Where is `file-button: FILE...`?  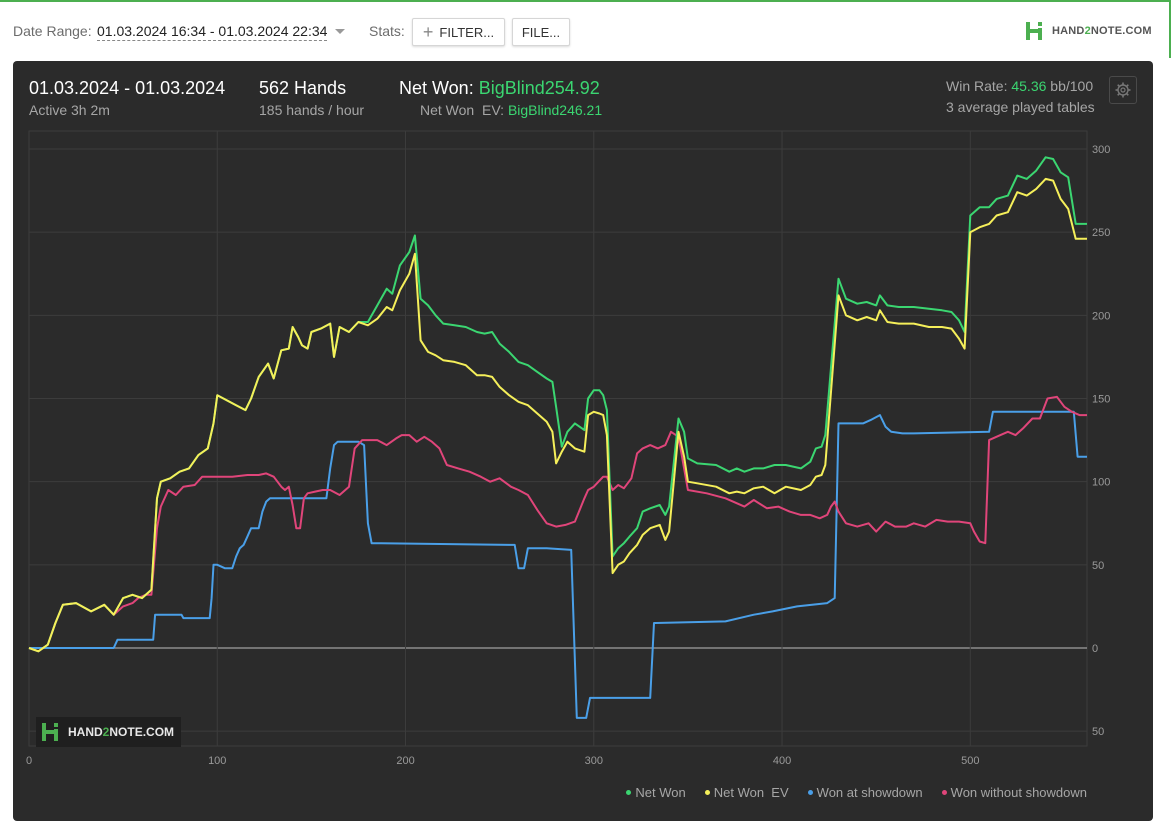
file-button: FILE... is located at coordinates (541, 32).